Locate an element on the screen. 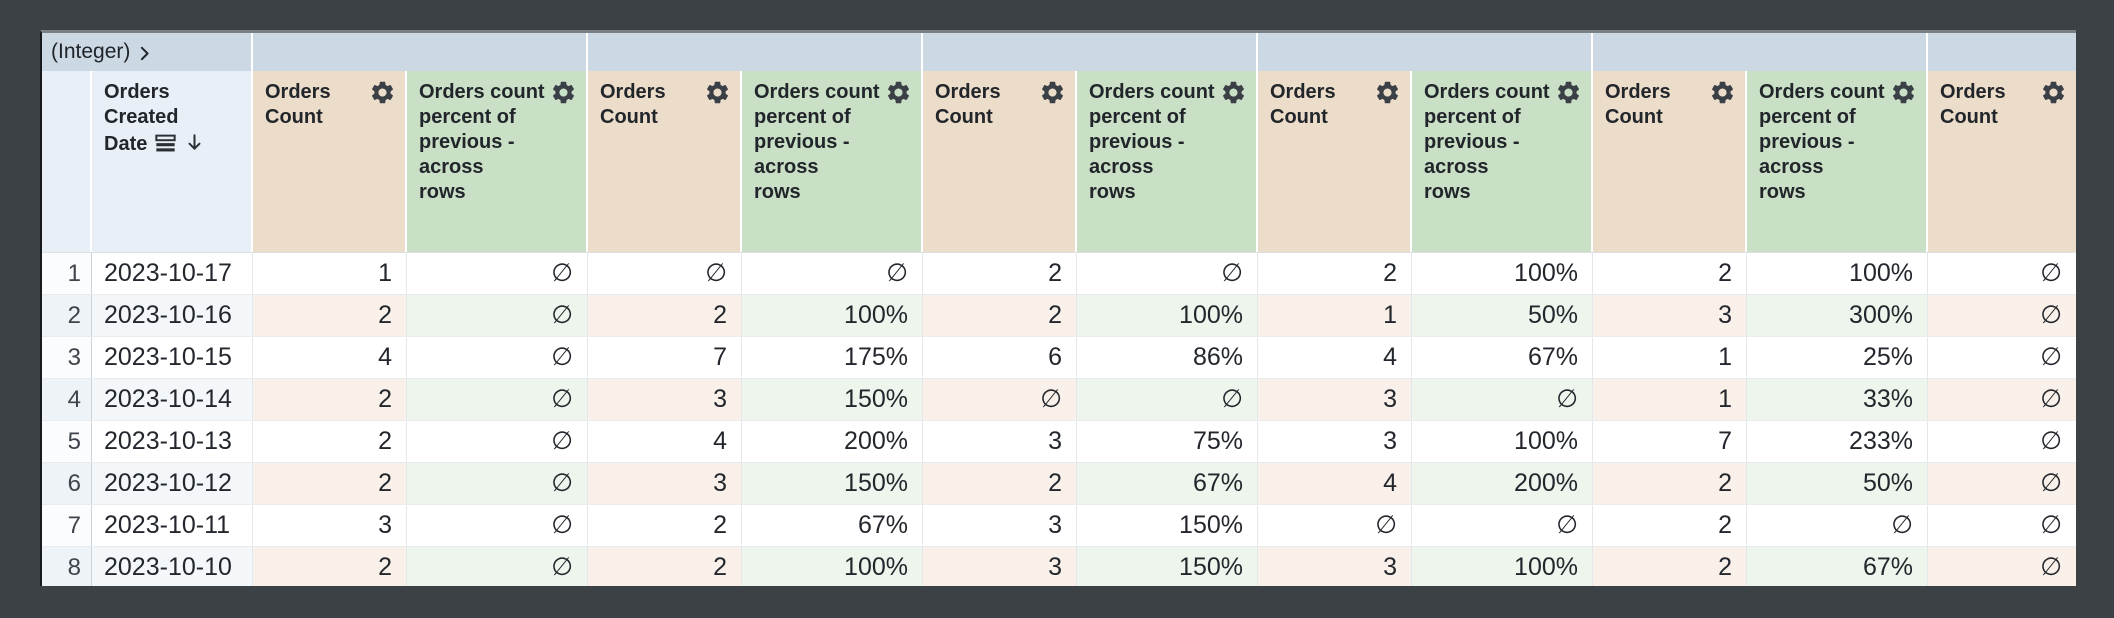  date-cell: 2023-10-12 is located at coordinates (172, 483).